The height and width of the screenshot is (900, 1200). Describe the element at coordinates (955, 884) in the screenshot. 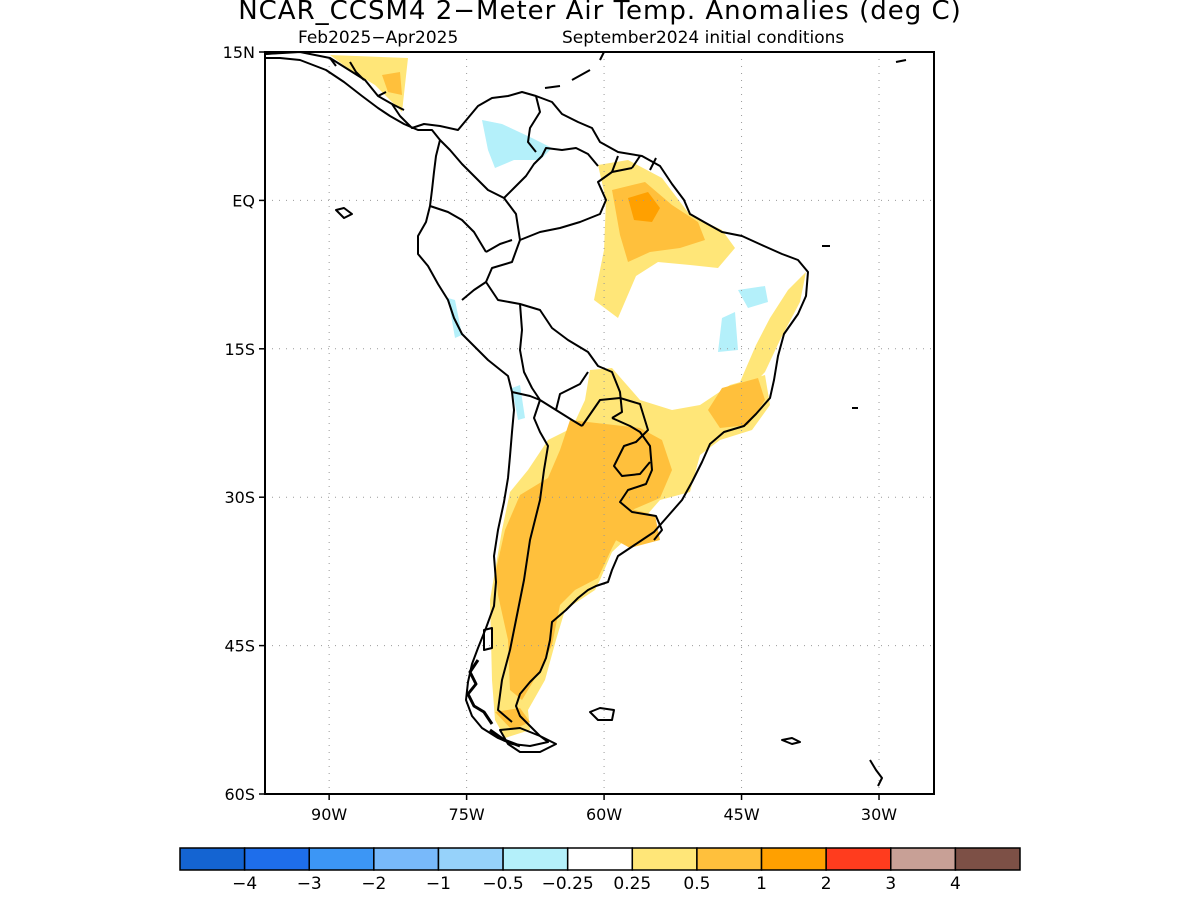

I see `colorbar-label: 4` at that location.